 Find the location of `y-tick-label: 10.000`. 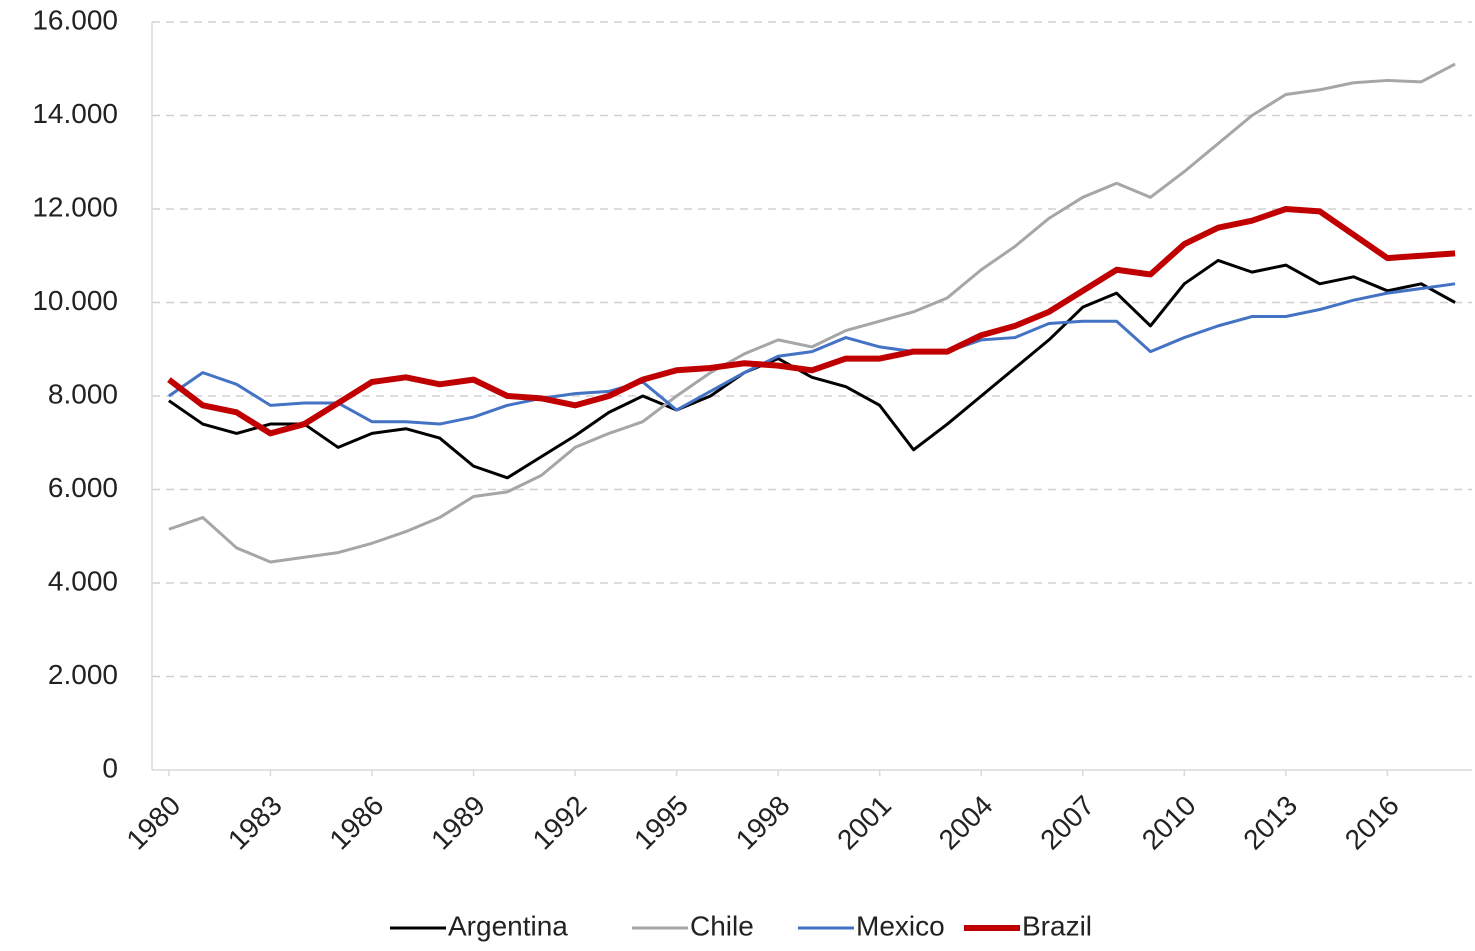

y-tick-label: 10.000 is located at coordinates (75, 300).